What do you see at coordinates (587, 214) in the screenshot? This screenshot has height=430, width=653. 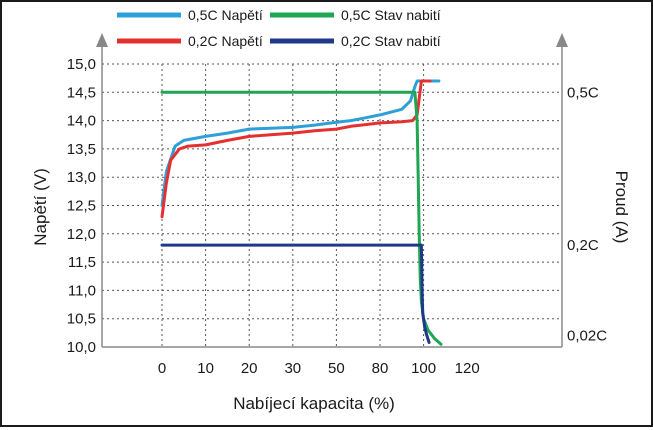 I see `right-tick-labels: 0,5C 0,2C 0,02C` at bounding box center [587, 214].